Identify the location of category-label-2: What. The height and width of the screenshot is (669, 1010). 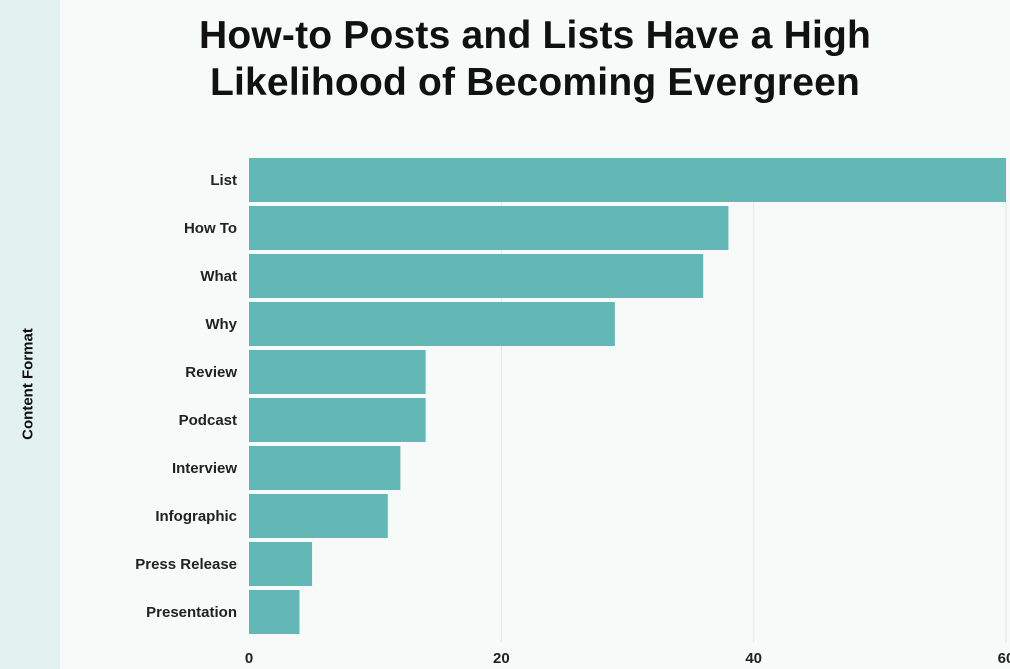
(218, 276).